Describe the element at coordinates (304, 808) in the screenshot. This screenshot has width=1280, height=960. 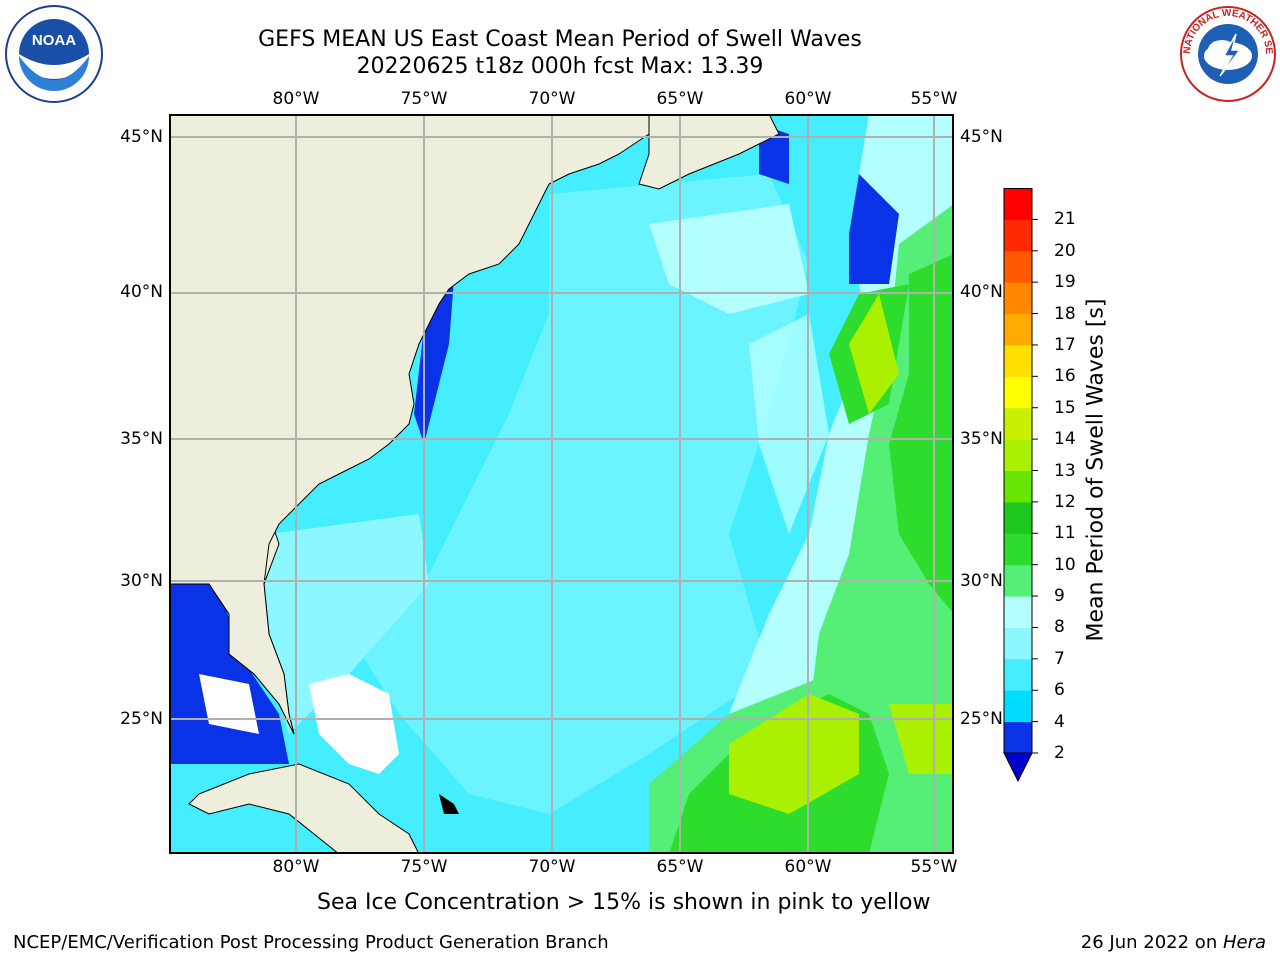
I see `cuba-land` at that location.